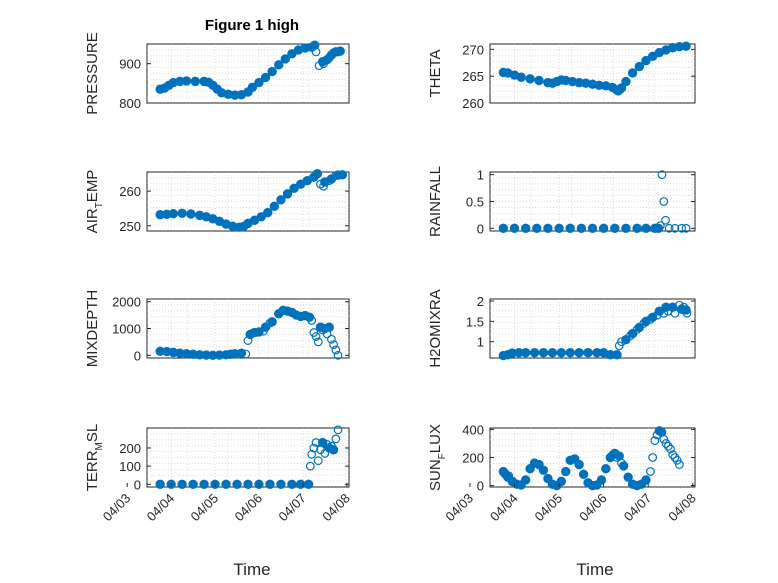 The height and width of the screenshot is (583, 778). I want to click on x-axis-label-left: Time, so click(251, 569).